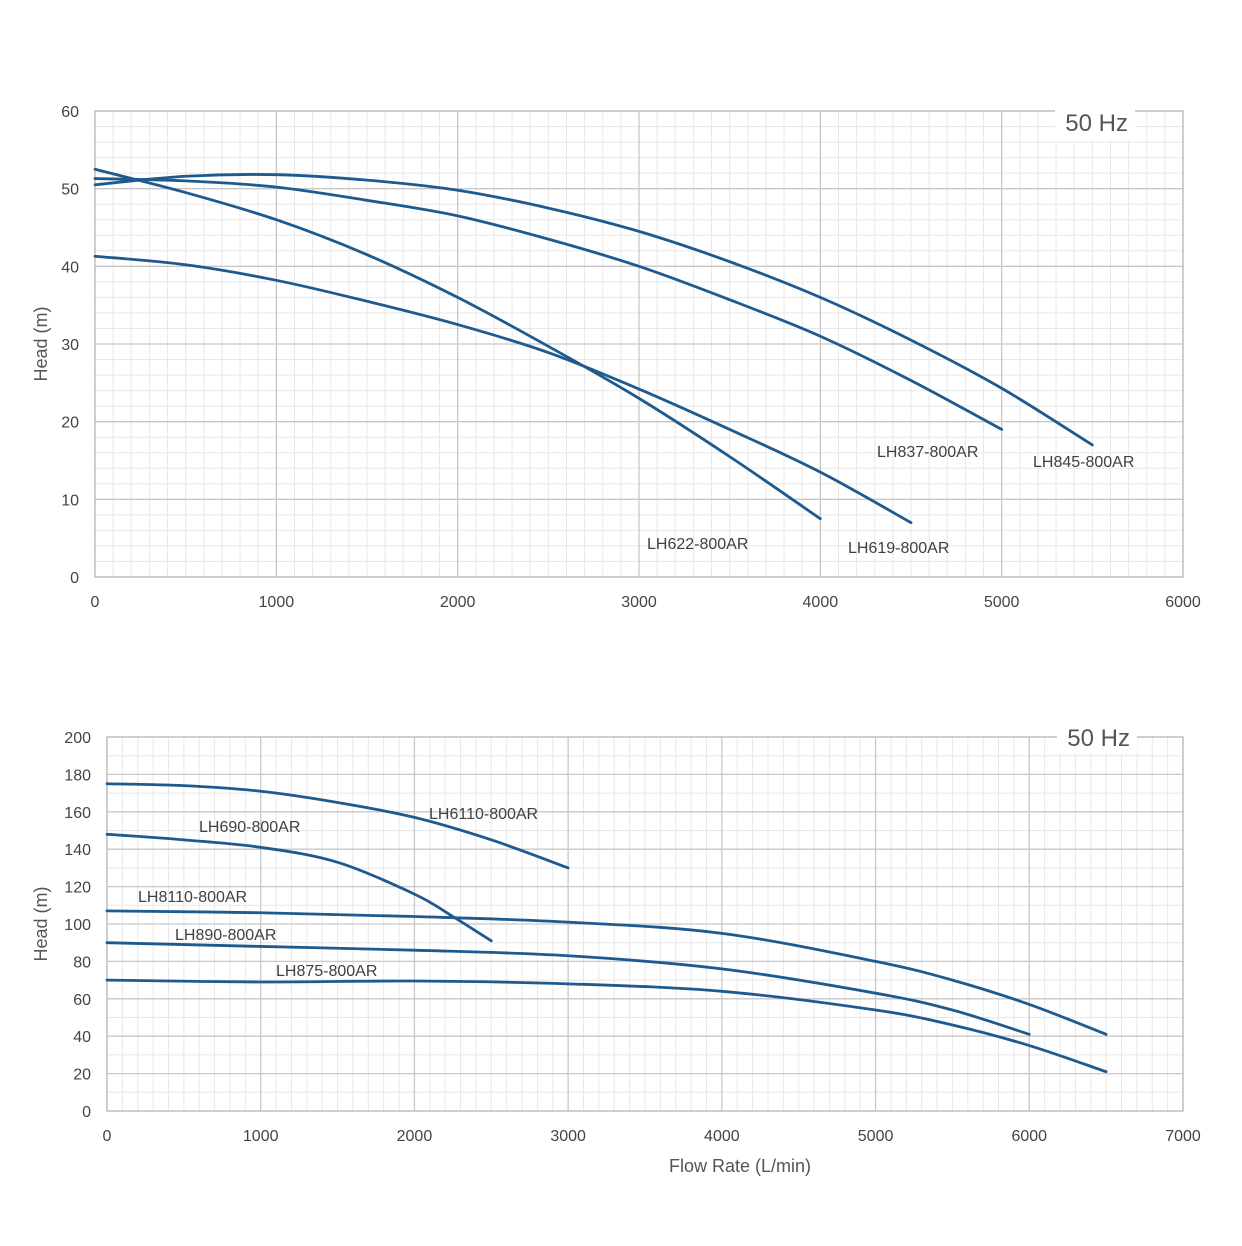 The height and width of the screenshot is (1246, 1242). I want to click on series-label-lh845-800ar: LH845-800AR, so click(1083, 462).